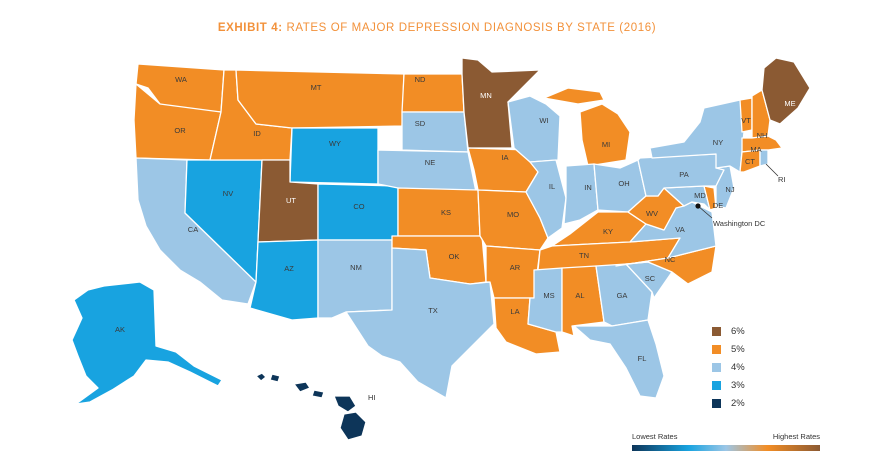 This screenshot has width=874, height=474. What do you see at coordinates (619, 359) in the screenshot?
I see `state-FL` at bounding box center [619, 359].